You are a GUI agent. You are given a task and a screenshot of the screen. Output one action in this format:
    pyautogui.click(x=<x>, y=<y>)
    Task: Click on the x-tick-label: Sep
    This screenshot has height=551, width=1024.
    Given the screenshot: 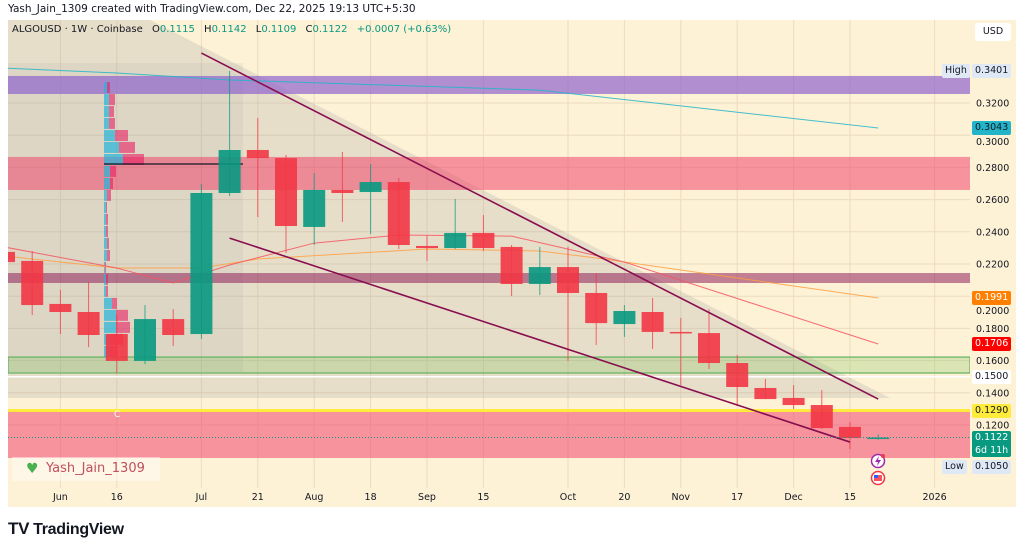 What is the action you would take?
    pyautogui.click(x=427, y=497)
    